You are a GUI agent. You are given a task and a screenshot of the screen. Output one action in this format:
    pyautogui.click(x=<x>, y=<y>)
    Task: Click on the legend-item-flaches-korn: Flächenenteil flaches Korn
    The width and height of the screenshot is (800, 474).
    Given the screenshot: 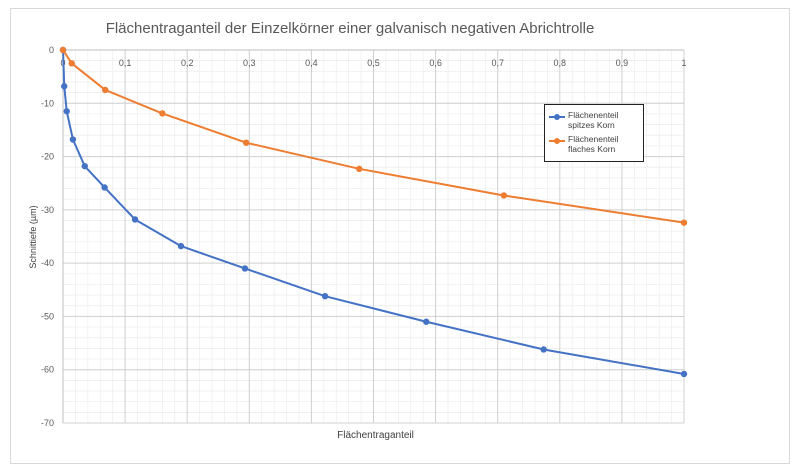 What is the action you would take?
    pyautogui.click(x=594, y=144)
    